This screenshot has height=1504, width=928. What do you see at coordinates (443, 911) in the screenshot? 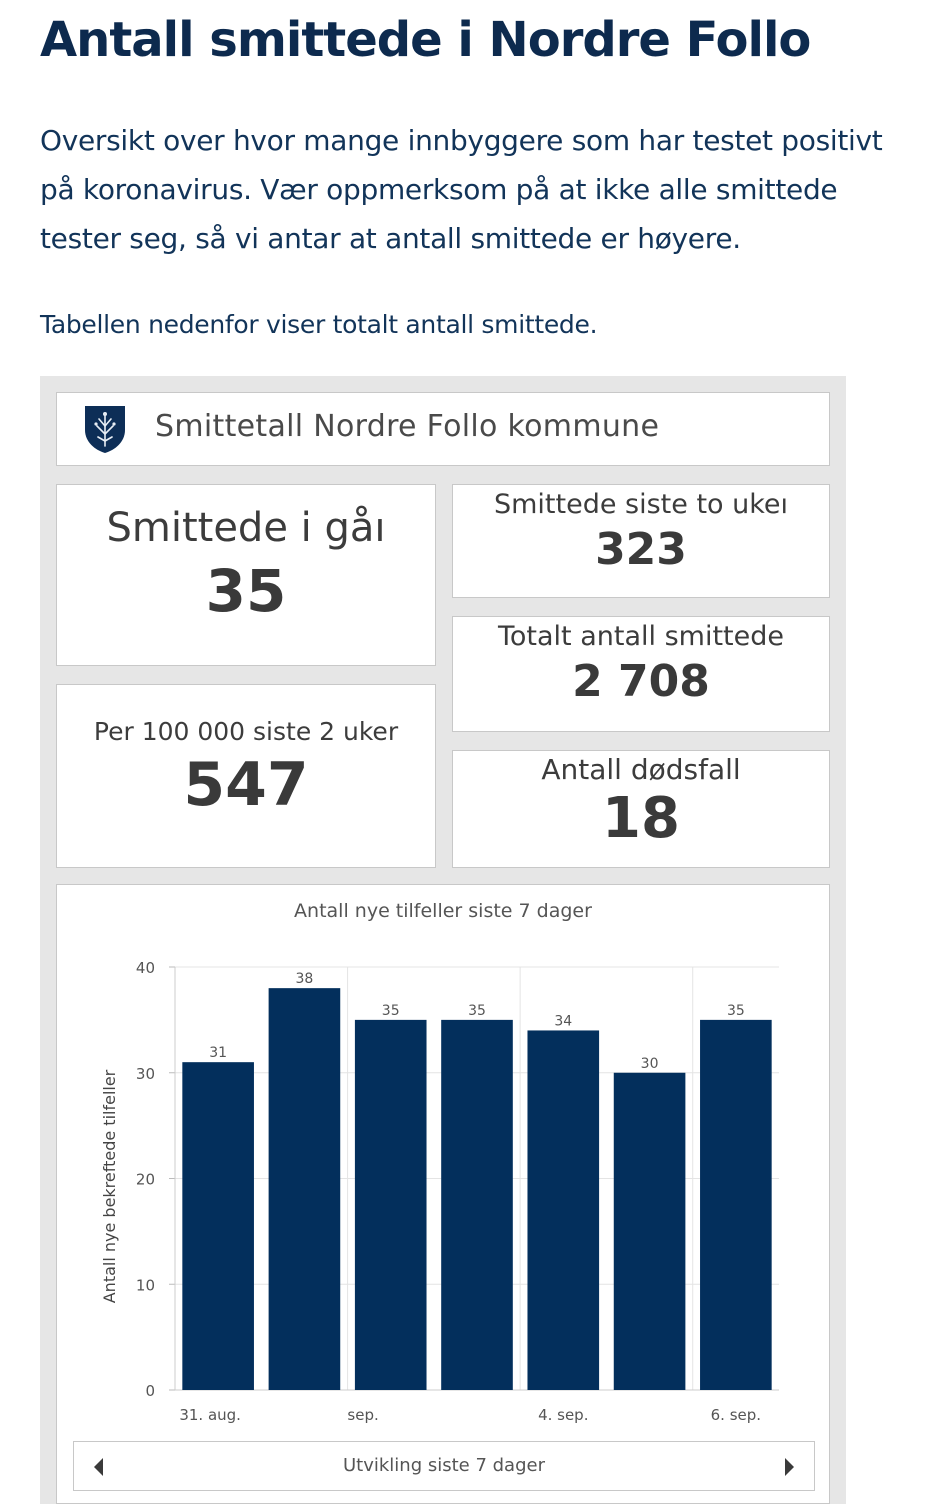
I see `chart-title: Antall nye tilfeller siste 7 dager` at bounding box center [443, 911].